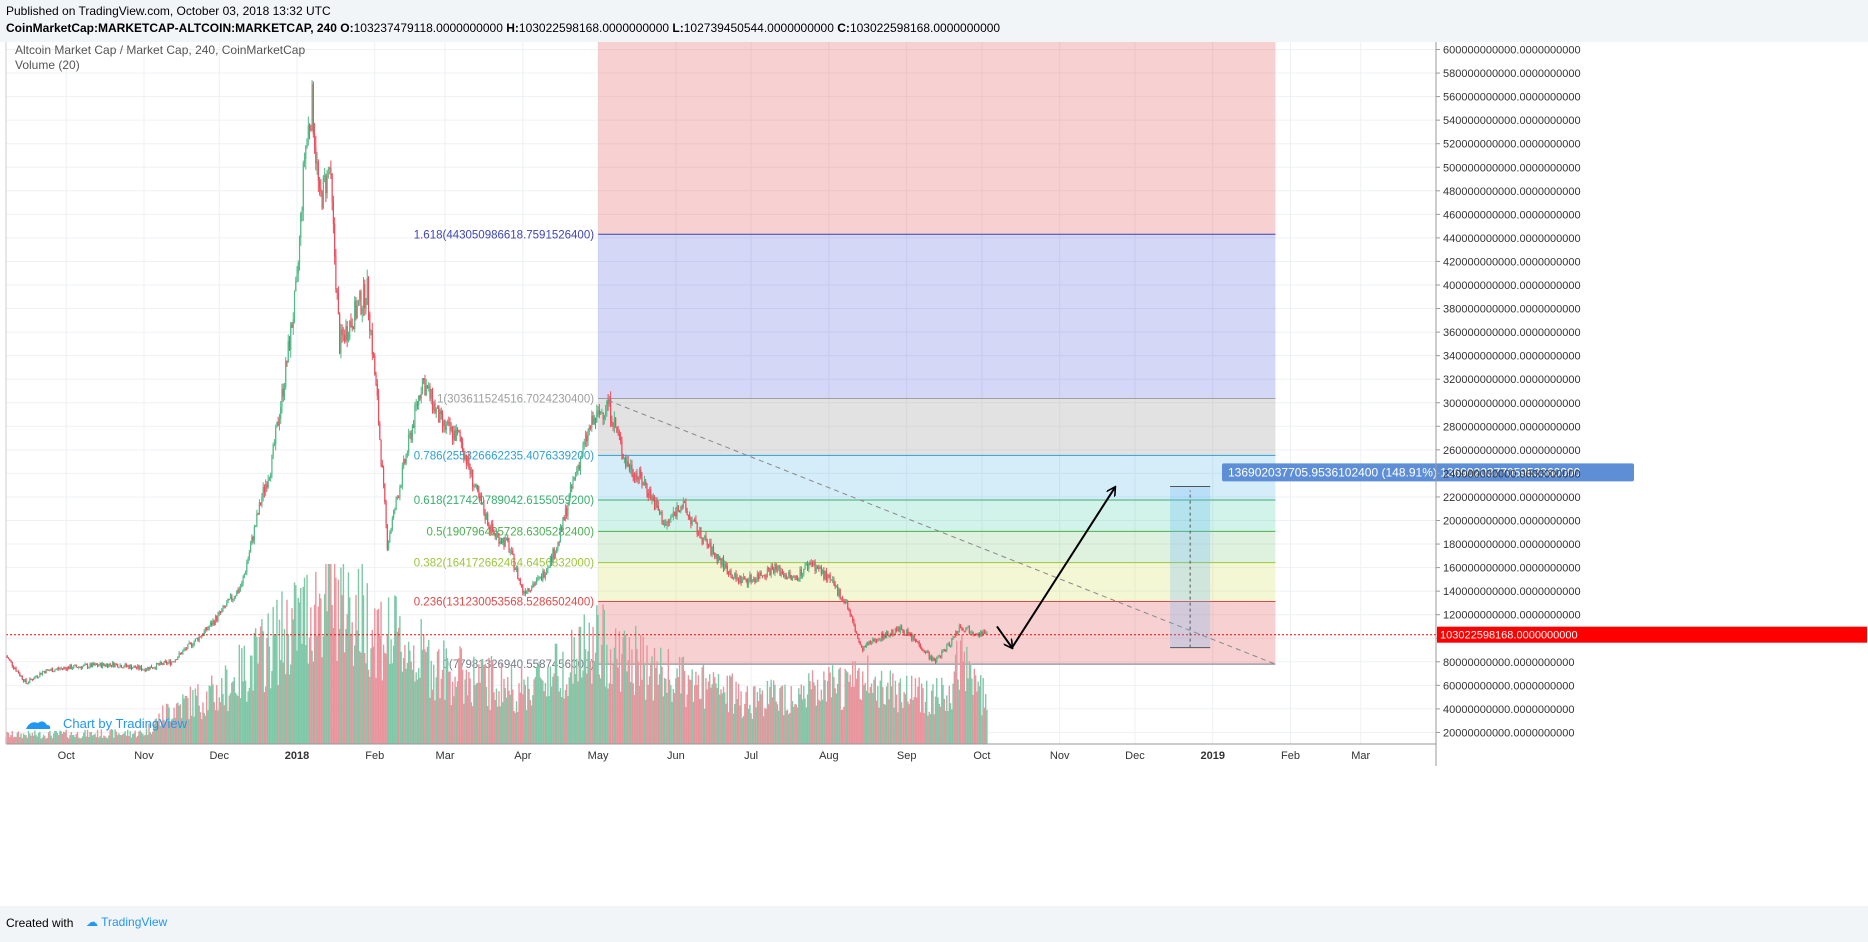 The width and height of the screenshot is (1868, 942). Describe the element at coordinates (1512, 145) in the screenshot. I see `y-tick-label: 520000000000.0000000000` at that location.